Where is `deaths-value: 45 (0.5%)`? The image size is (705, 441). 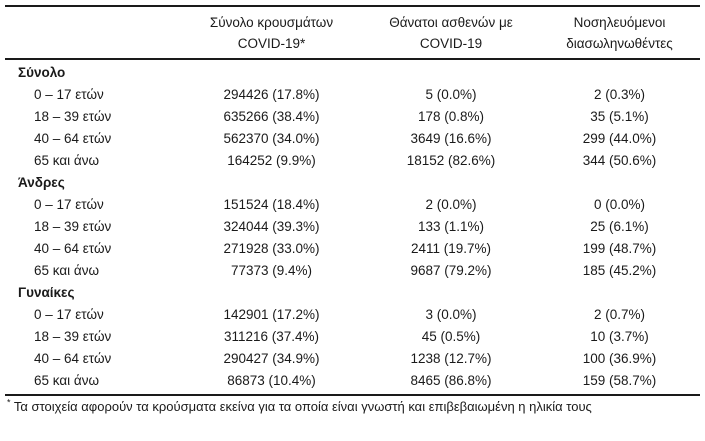 deaths-value: 45 (0.5%) is located at coordinates (451, 336).